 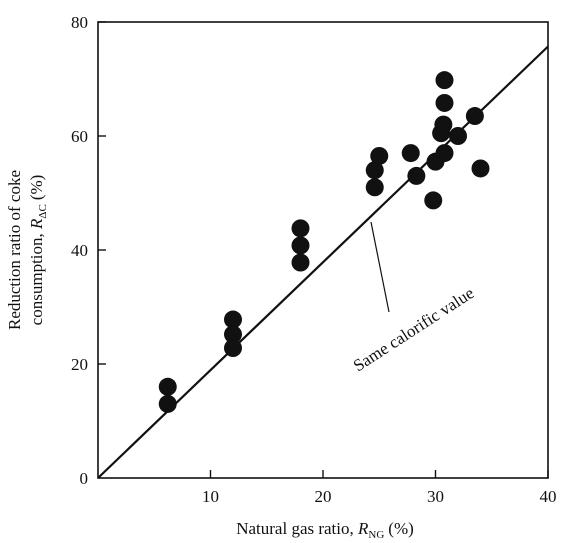 I want to click on x-tick-label: 30, so click(x=435, y=496).